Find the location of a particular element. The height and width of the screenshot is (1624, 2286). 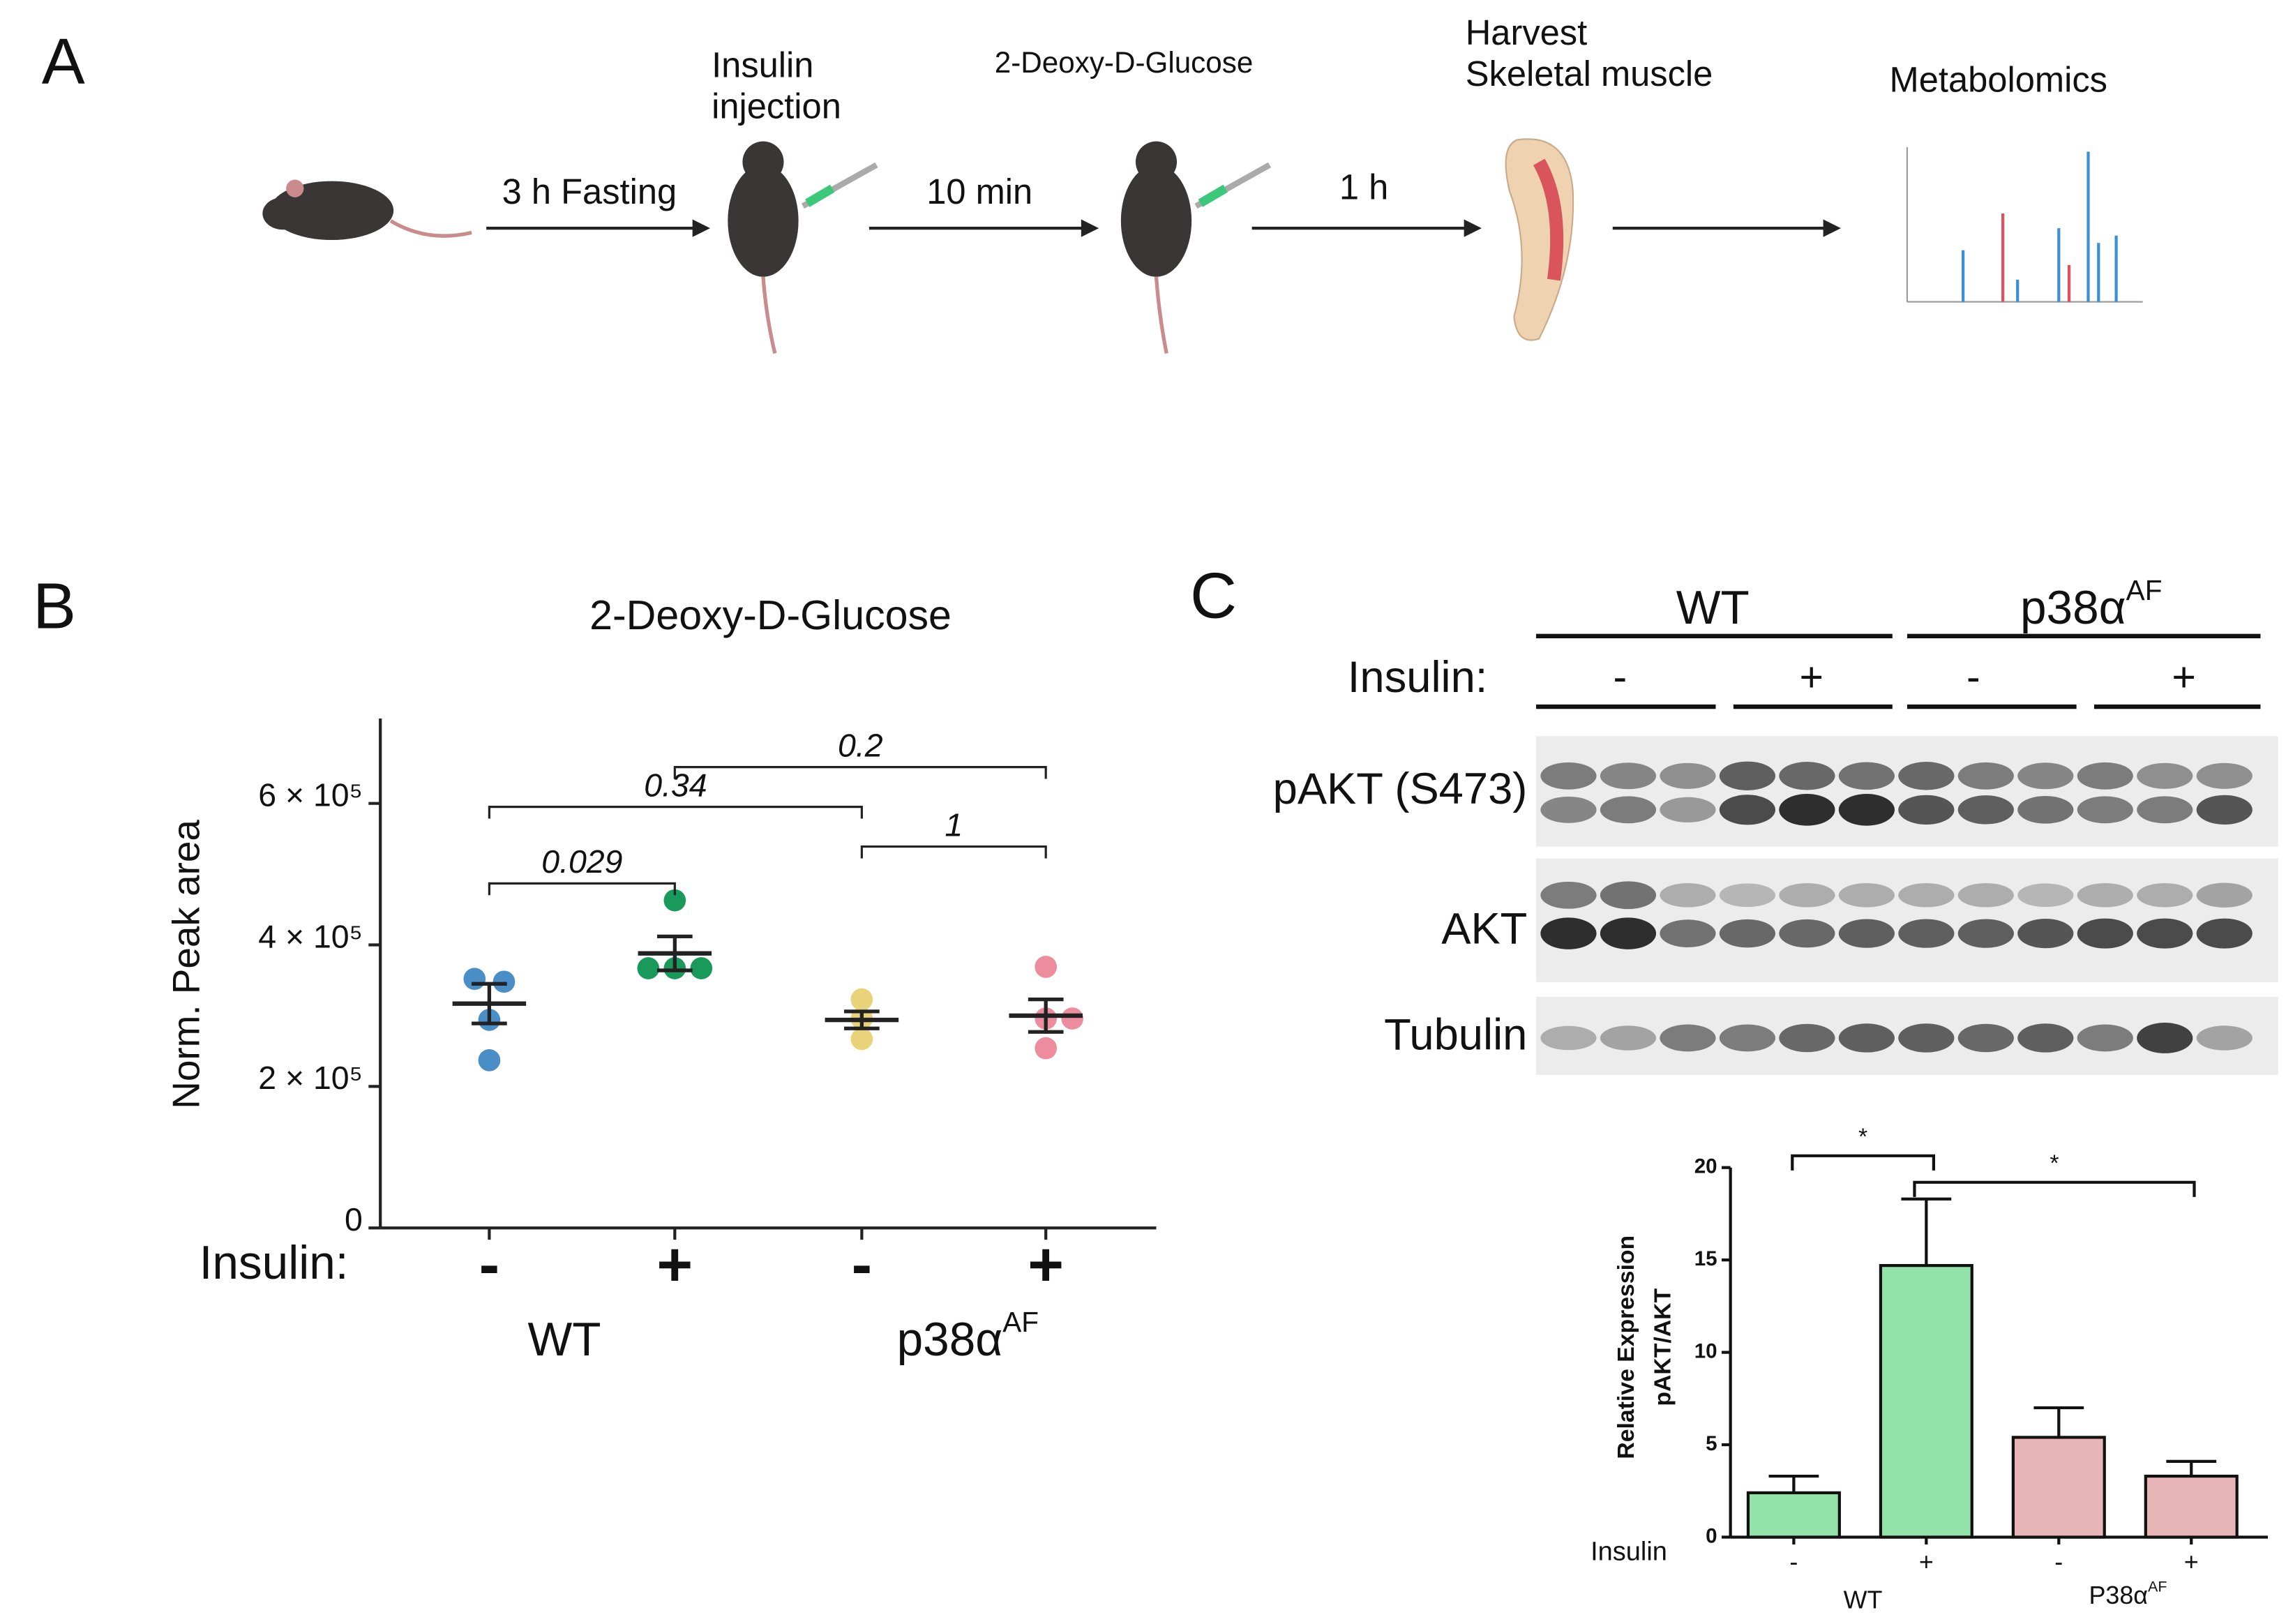

arrow-label: 1 h is located at coordinates (1363, 187).